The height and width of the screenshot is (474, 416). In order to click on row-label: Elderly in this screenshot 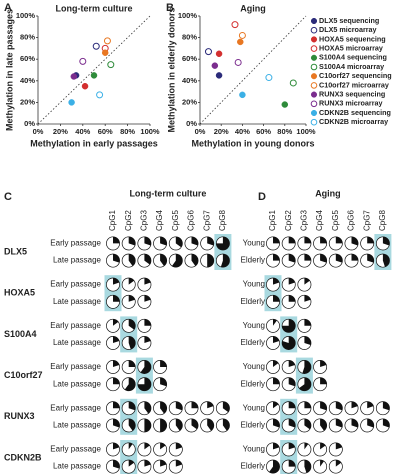, I will do `click(253, 425)`.